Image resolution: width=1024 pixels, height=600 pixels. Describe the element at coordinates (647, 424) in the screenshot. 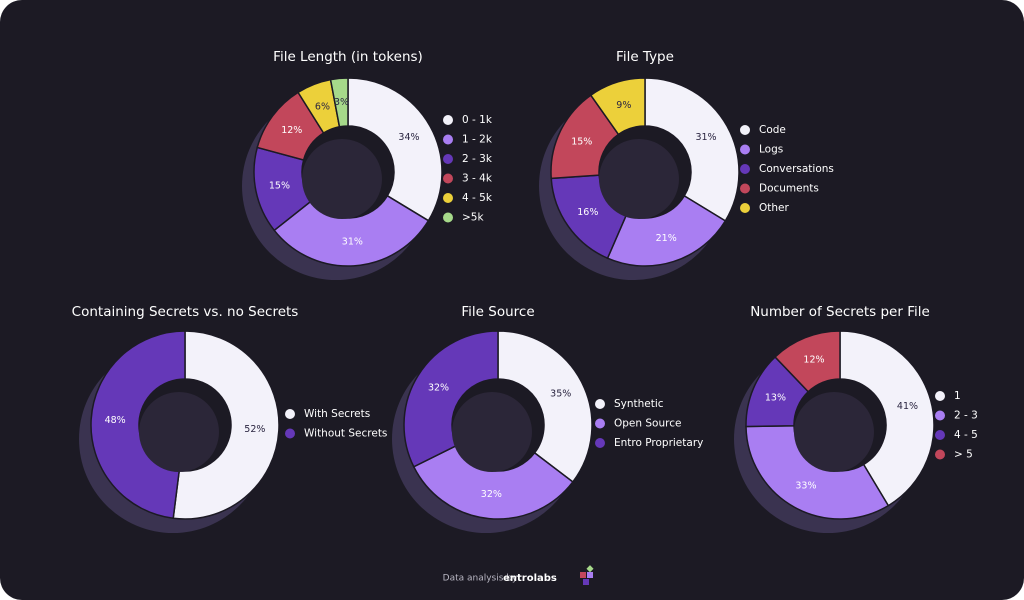

I see `legend-label: Open Source` at that location.